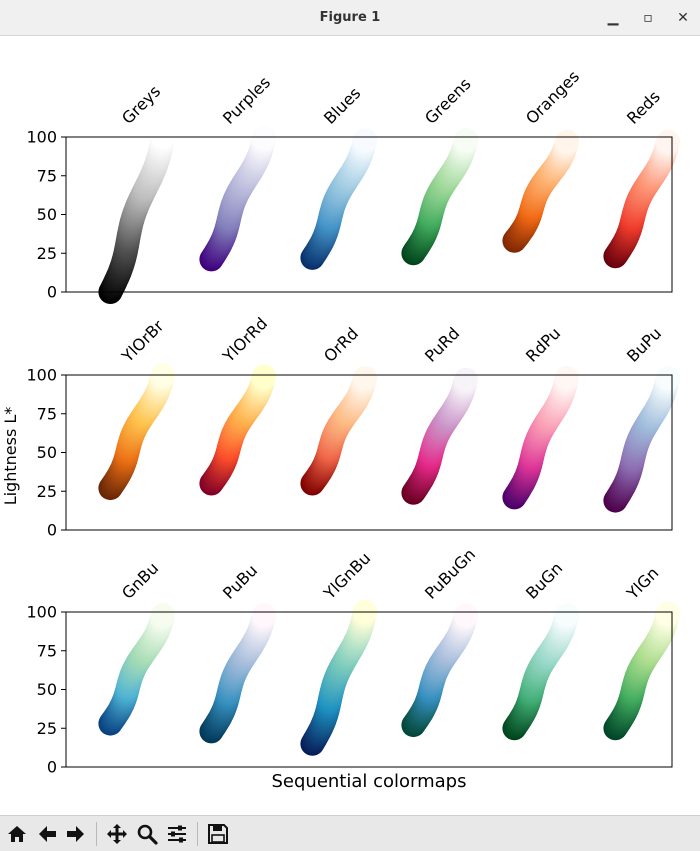 The image size is (700, 851). I want to click on series-pubu, so click(237, 673).